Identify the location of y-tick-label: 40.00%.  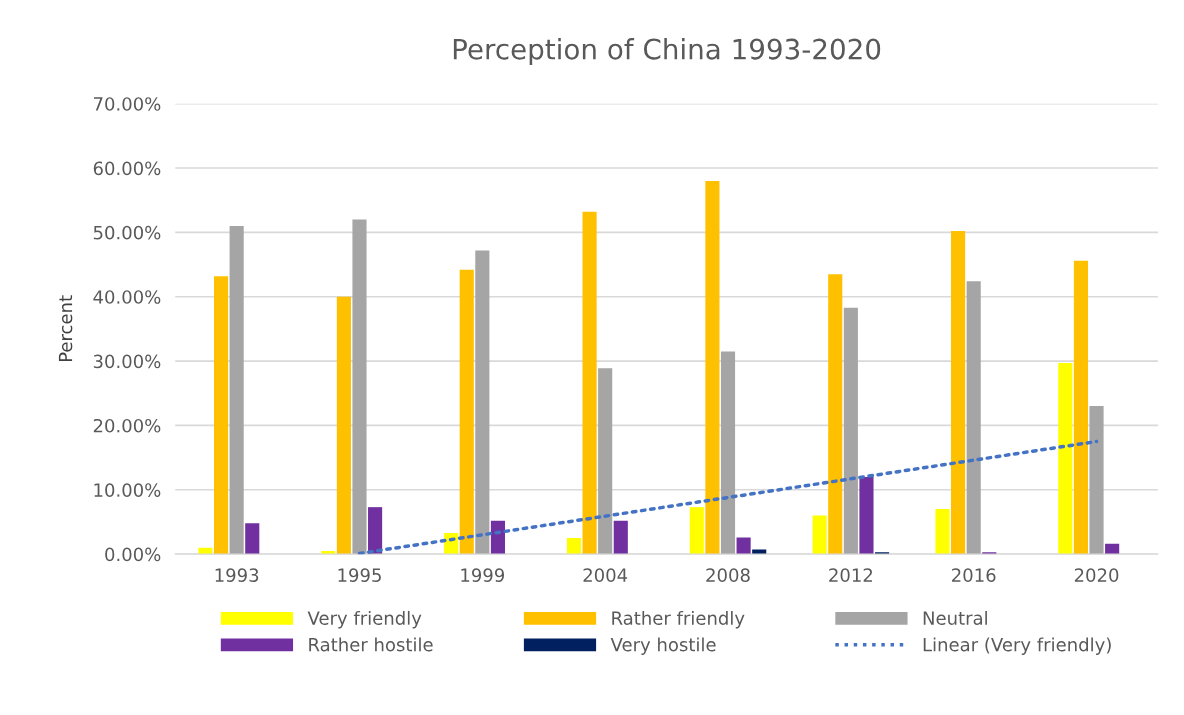
(127, 297).